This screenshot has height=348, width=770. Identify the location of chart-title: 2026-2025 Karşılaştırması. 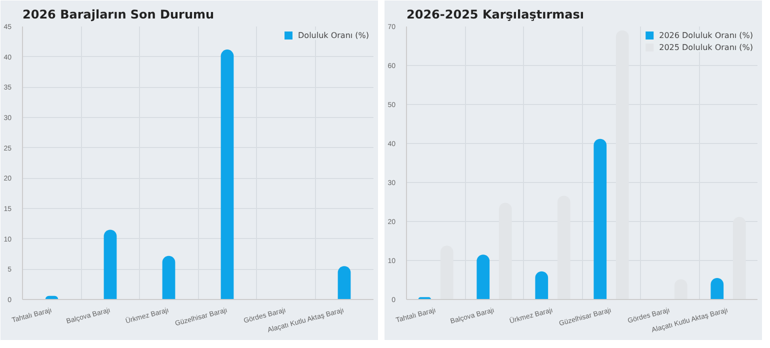
(495, 15).